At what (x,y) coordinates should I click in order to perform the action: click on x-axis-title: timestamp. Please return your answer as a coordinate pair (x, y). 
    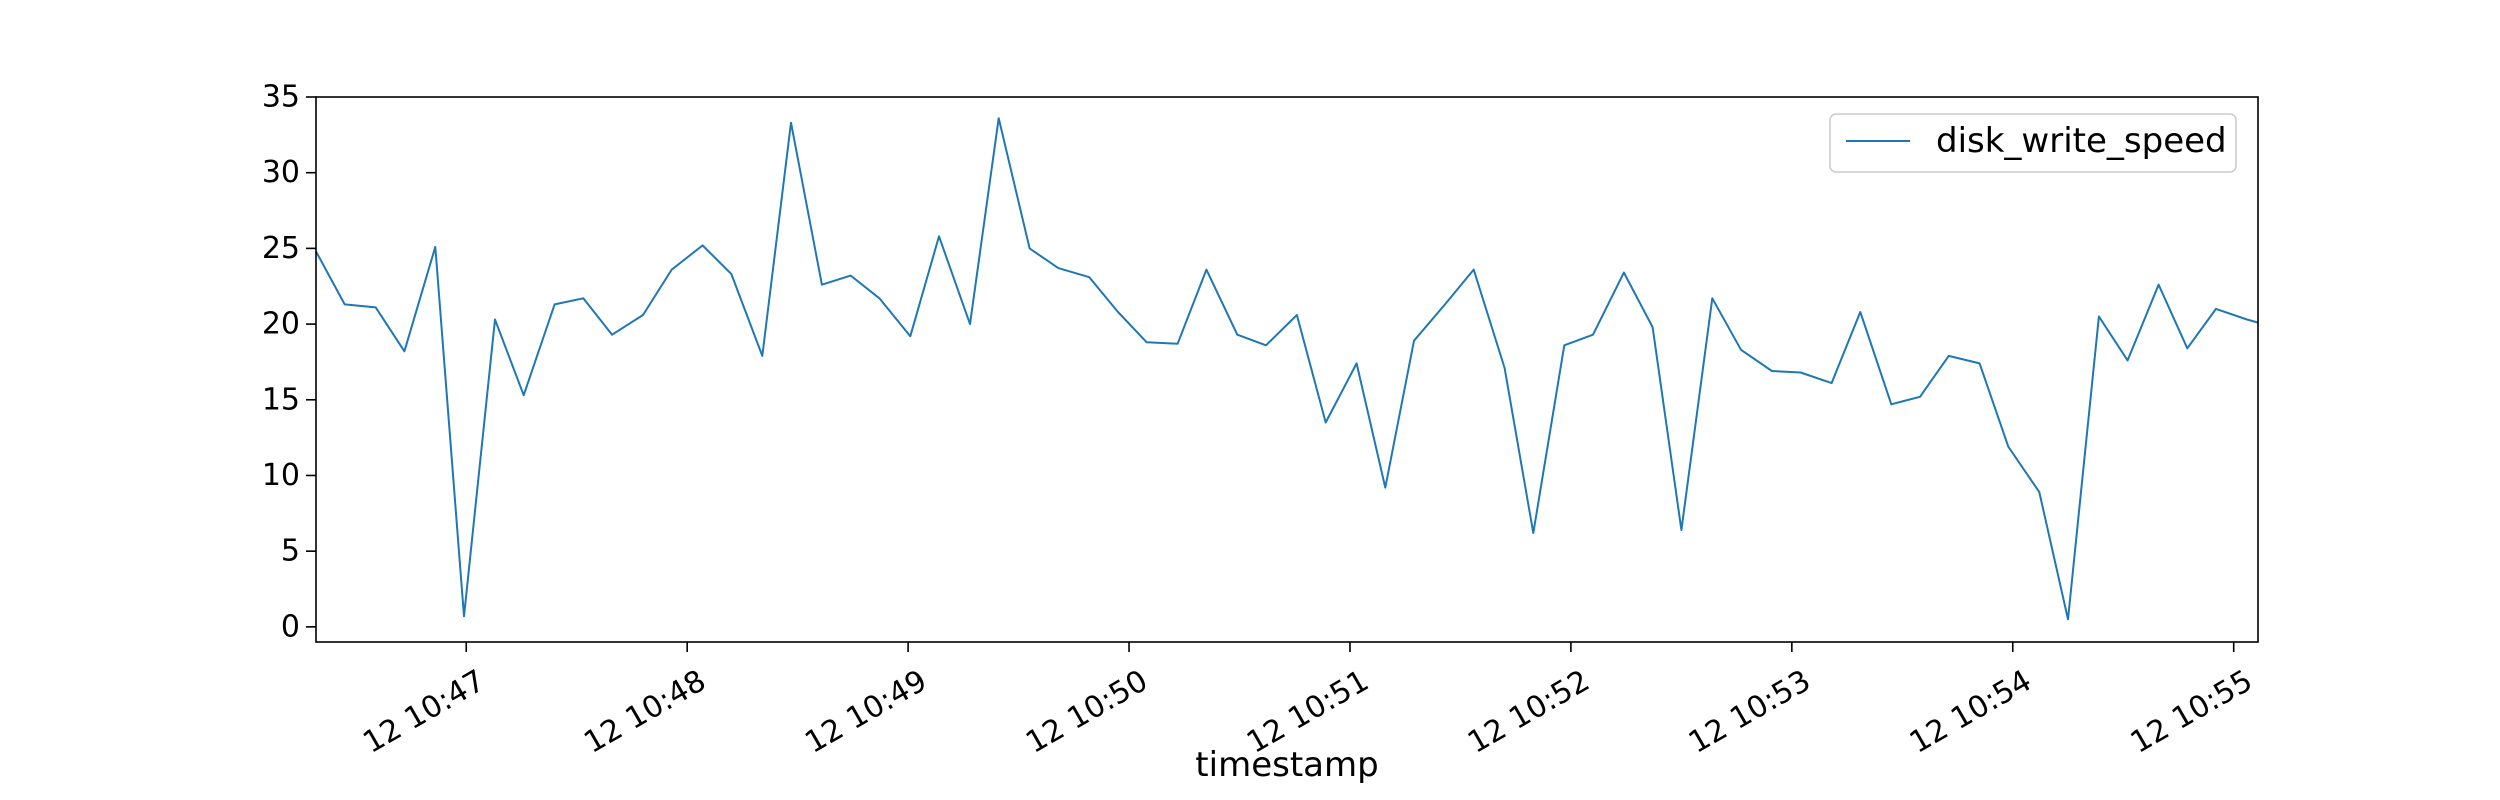
    Looking at the image, I should click on (1286, 765).